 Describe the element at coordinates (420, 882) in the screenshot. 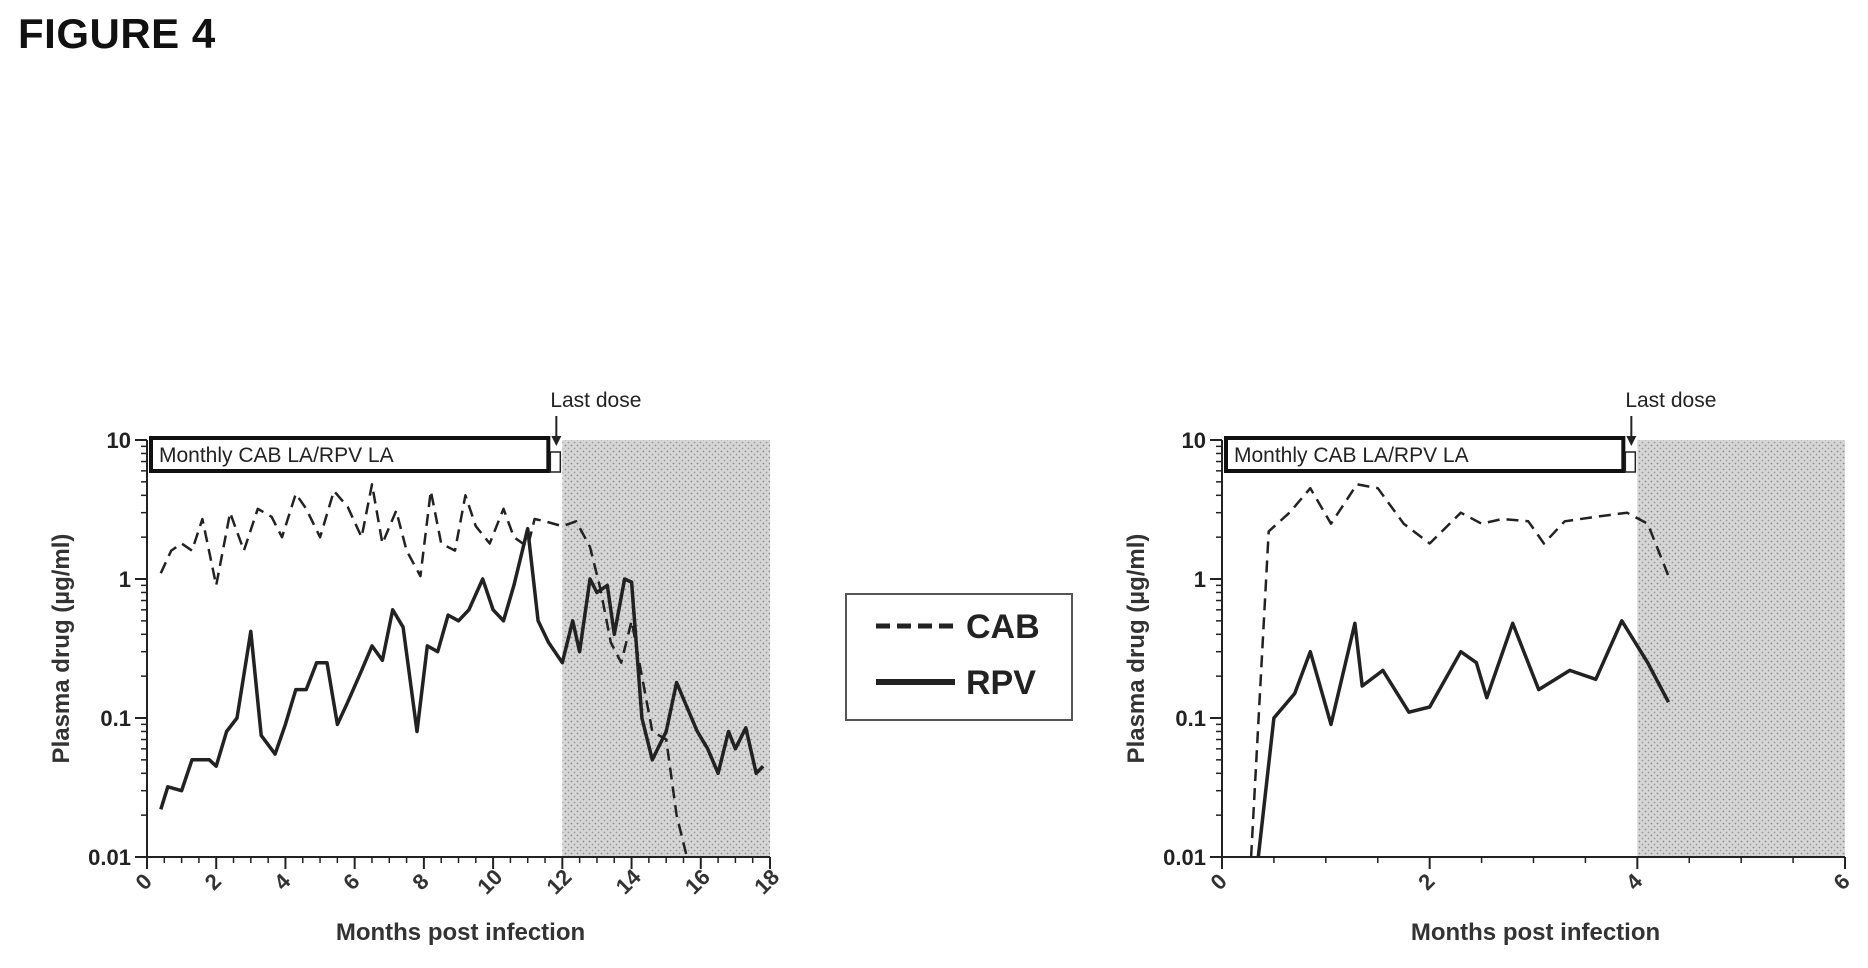

I see `x-tick-label: 8` at that location.